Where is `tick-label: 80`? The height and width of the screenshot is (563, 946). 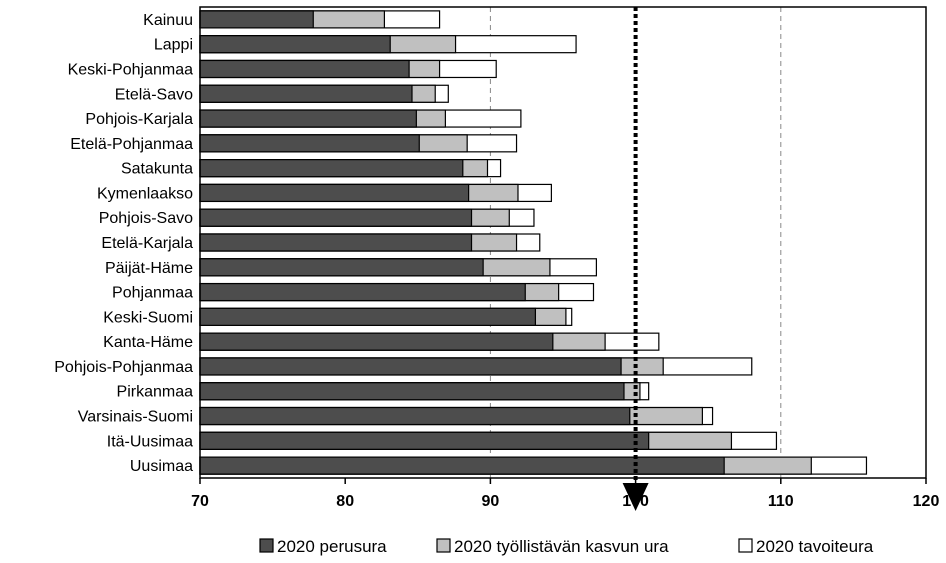 tick-label: 80 is located at coordinates (345, 501).